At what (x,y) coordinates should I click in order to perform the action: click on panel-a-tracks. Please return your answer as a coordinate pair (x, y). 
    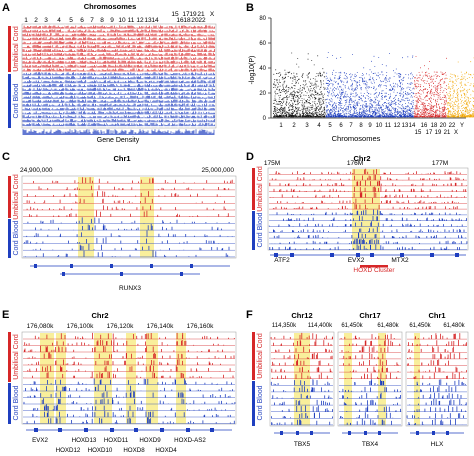
    Looking at the image, I should click on (118, 76).